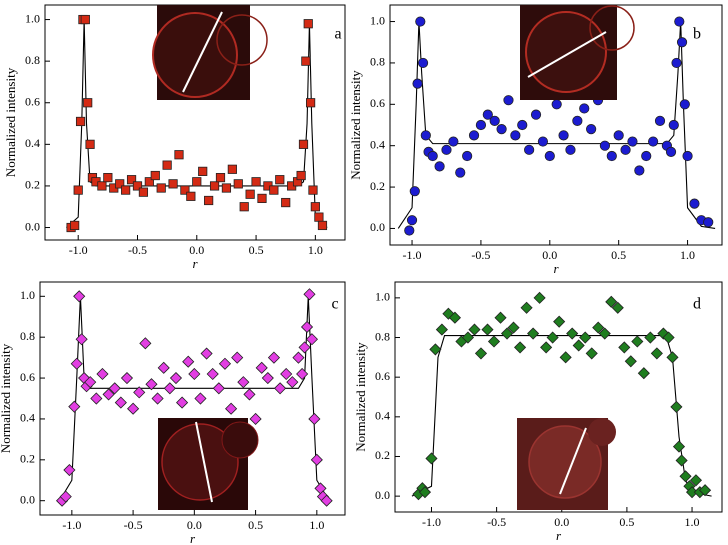  What do you see at coordinates (208, 464) in the screenshot?
I see `inset-image-c` at bounding box center [208, 464].